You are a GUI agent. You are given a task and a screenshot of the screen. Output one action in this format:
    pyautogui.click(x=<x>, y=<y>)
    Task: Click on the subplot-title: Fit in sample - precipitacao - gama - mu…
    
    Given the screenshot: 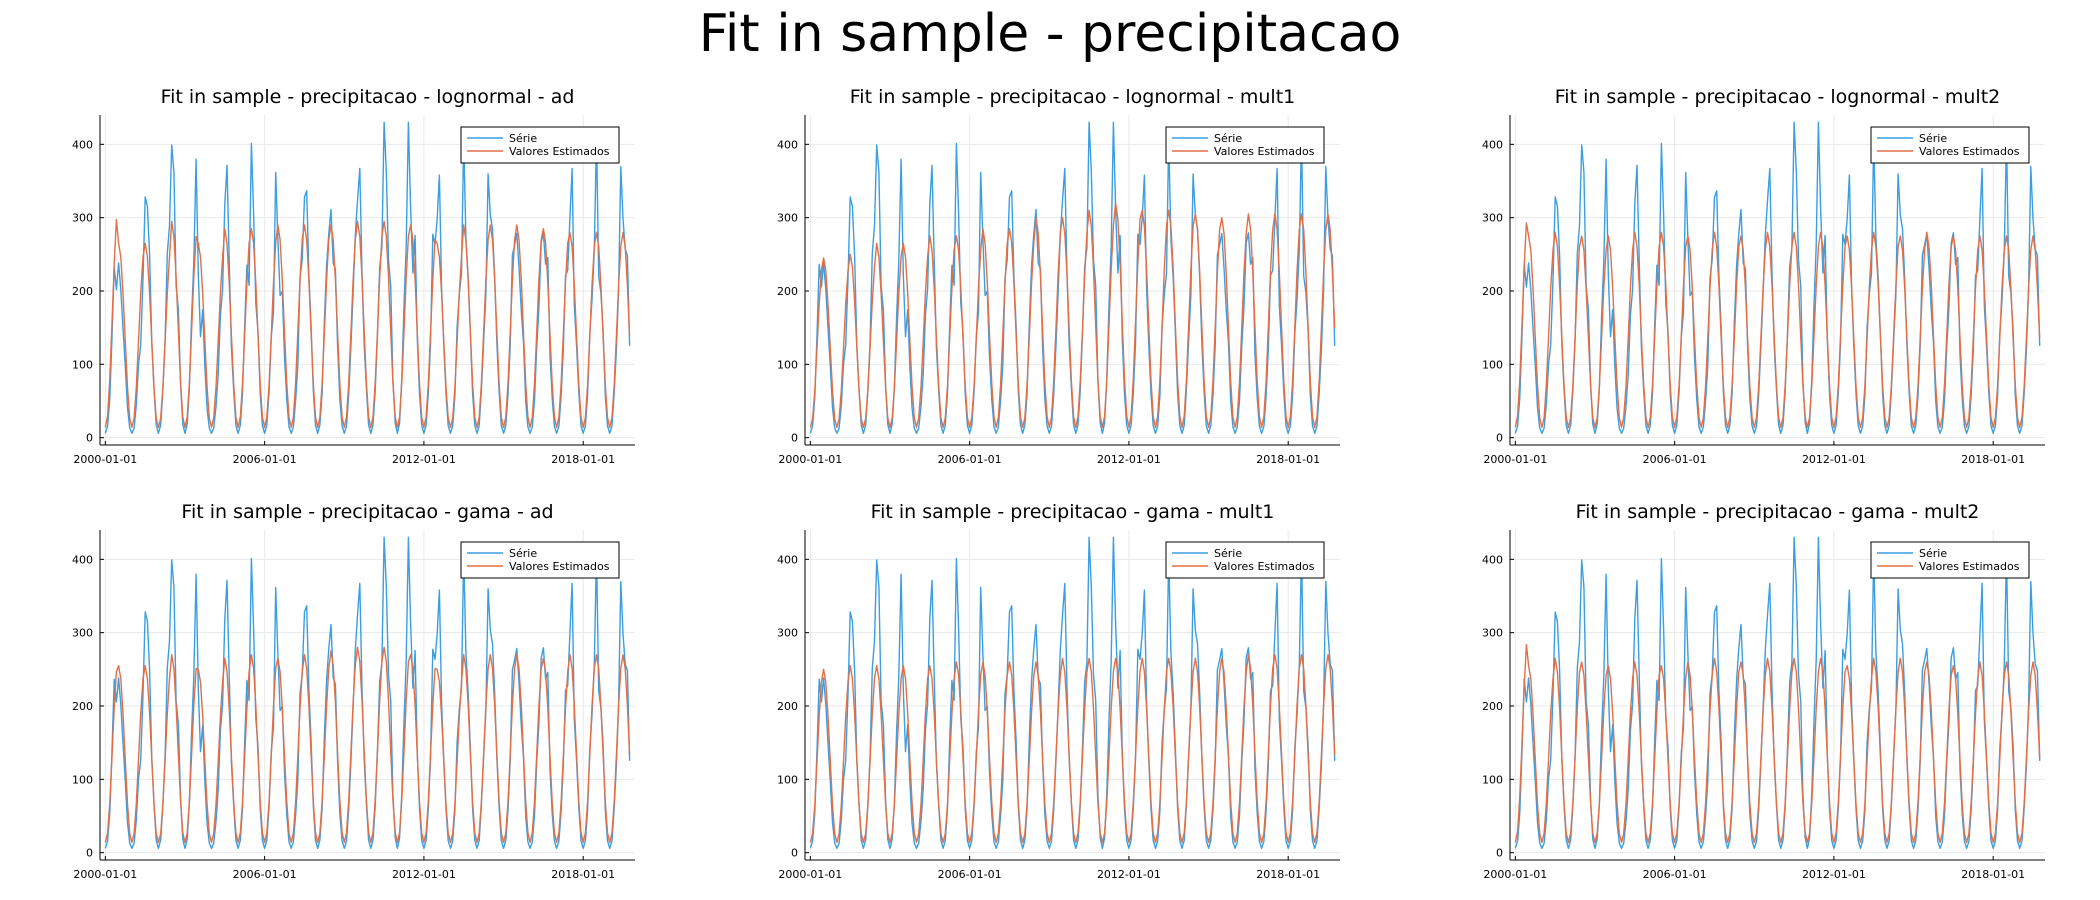 What is the action you would take?
    pyautogui.click(x=1073, y=512)
    